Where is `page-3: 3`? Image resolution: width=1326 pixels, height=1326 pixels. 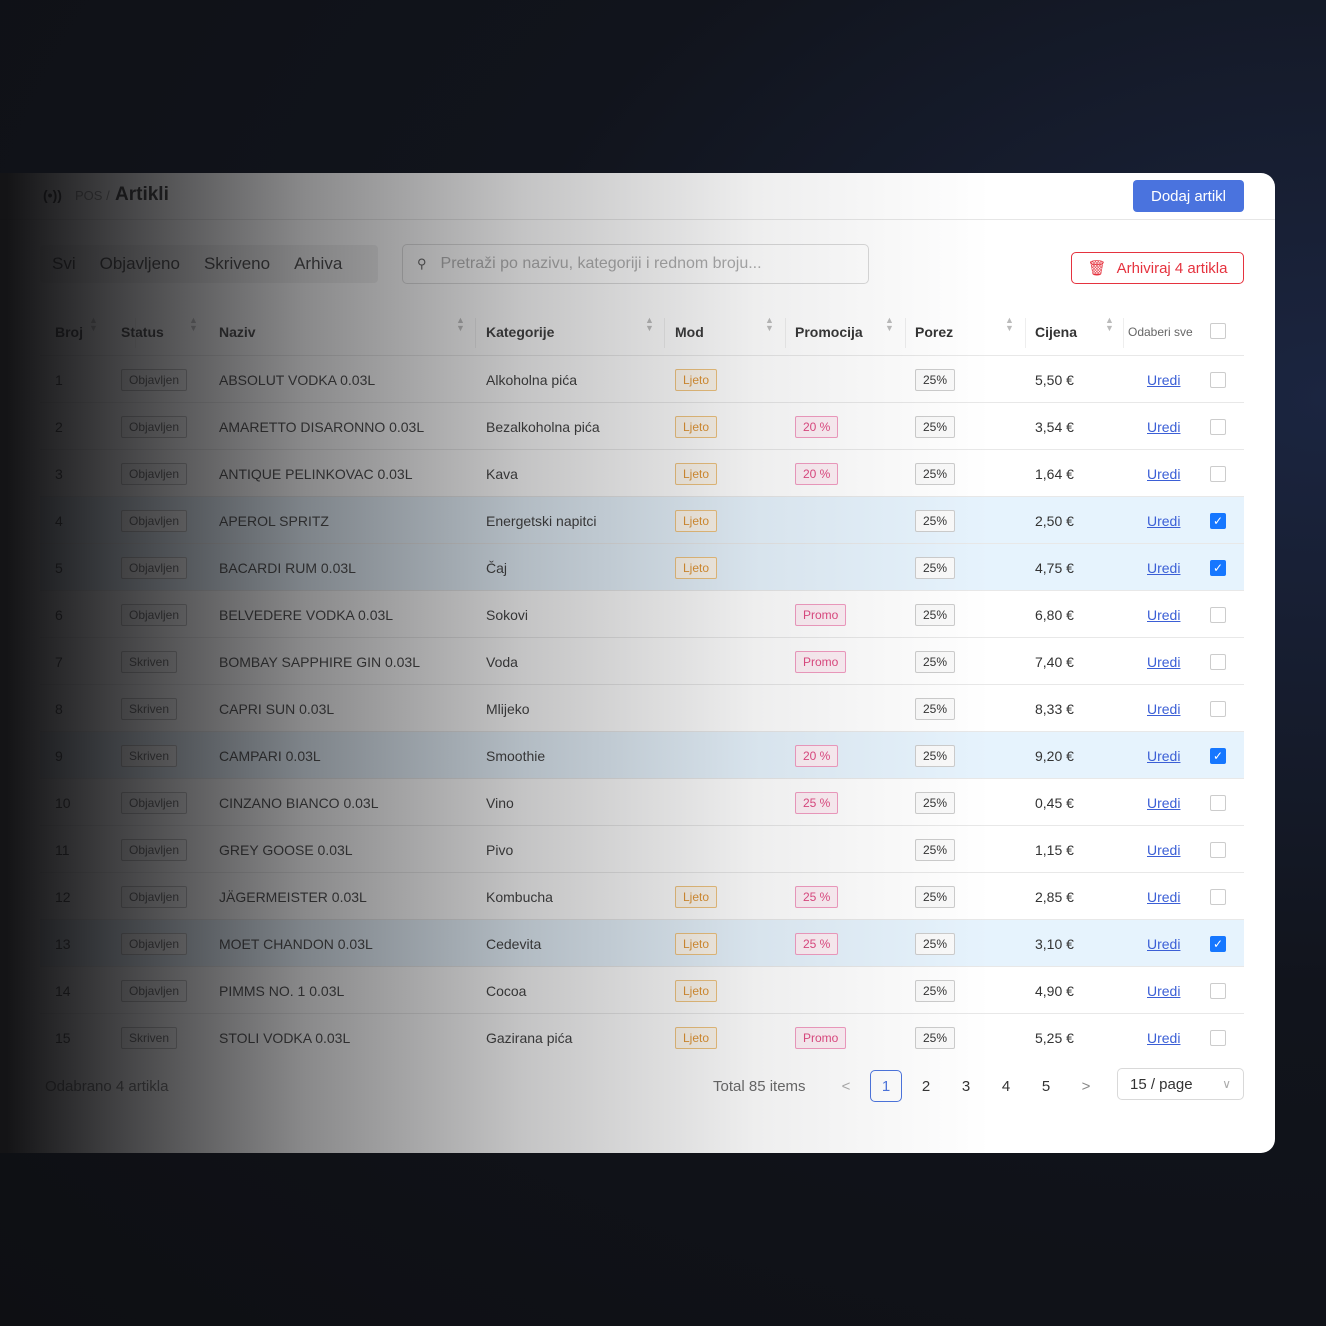 page-3: 3 is located at coordinates (966, 1086).